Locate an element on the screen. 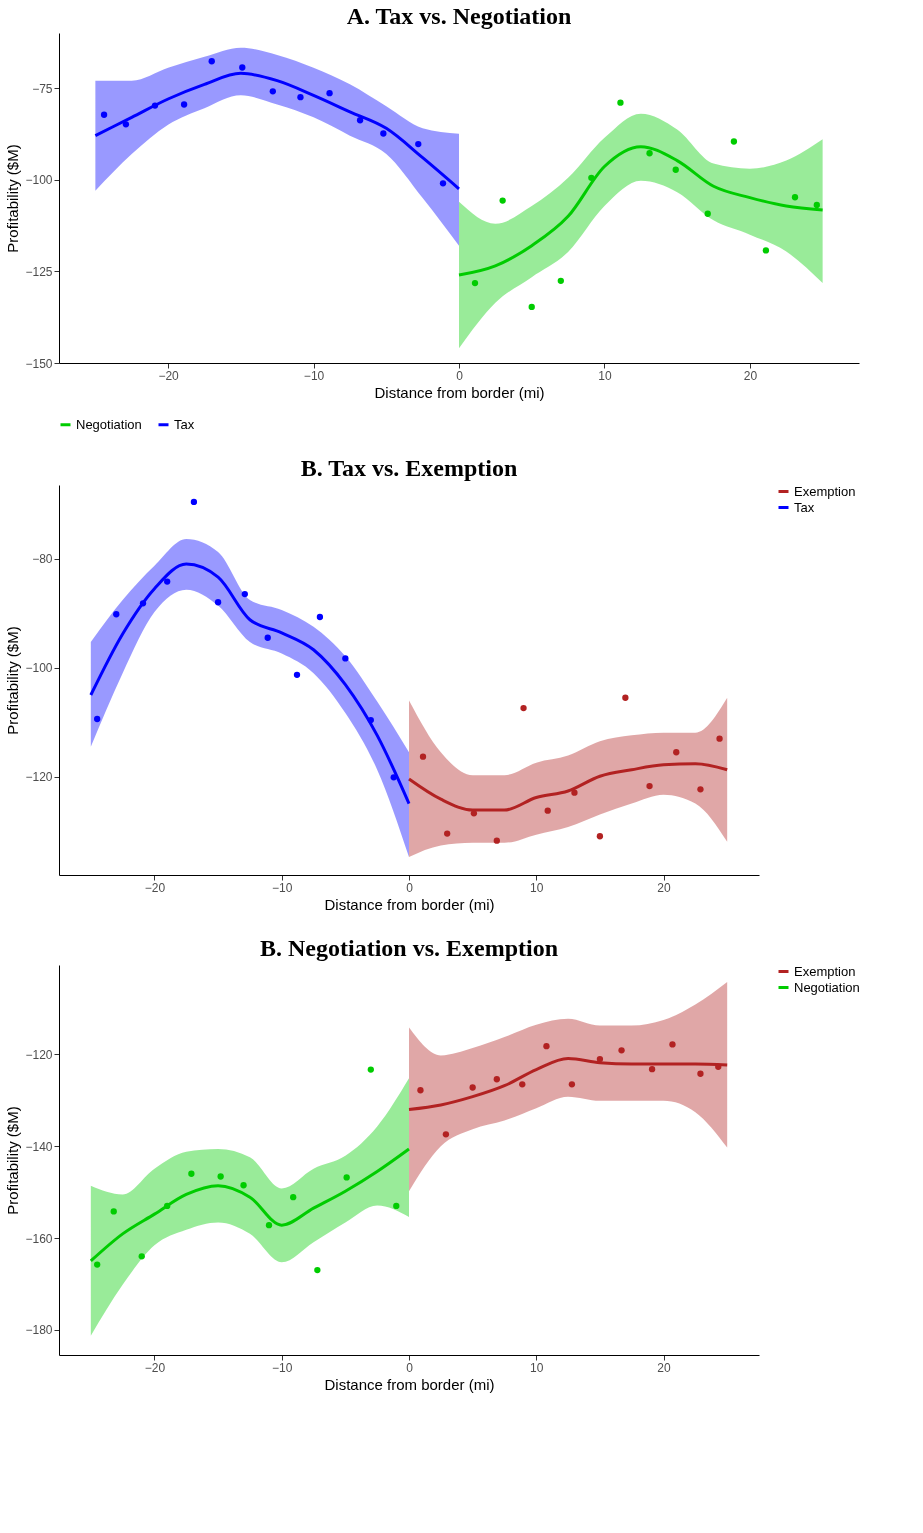 This screenshot has height=1533, width=923. chart-title: B. Tax vs. Exemption is located at coordinates (409, 468).